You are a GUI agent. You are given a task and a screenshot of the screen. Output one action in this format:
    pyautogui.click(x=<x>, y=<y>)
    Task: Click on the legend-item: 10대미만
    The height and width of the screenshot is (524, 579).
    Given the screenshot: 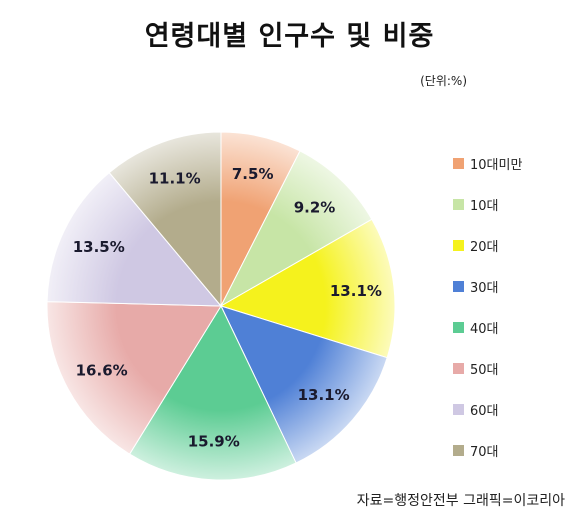 What is the action you would take?
    pyautogui.click(x=487, y=163)
    